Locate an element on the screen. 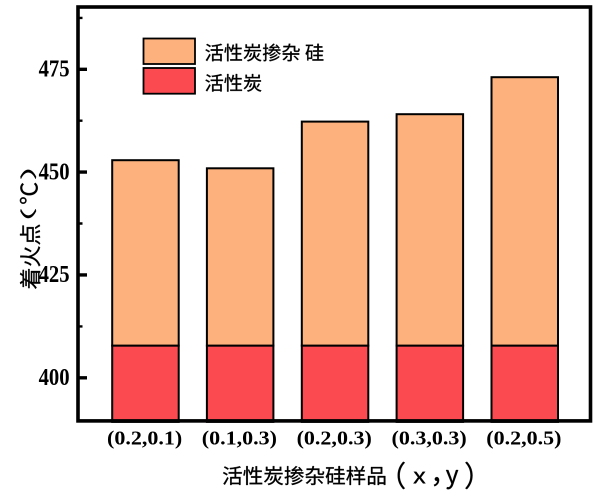 Image resolution: width=600 pixels, height=497 pixels. svg-text: (0.2,0.1) is located at coordinates (144, 438).